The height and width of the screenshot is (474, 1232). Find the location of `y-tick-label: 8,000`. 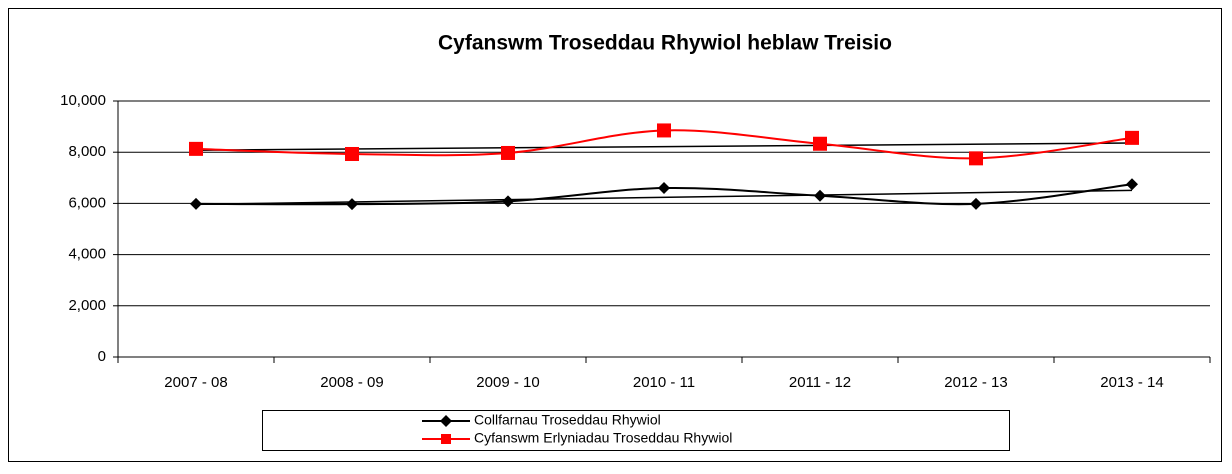

y-tick-label: 8,000 is located at coordinates (87, 151).